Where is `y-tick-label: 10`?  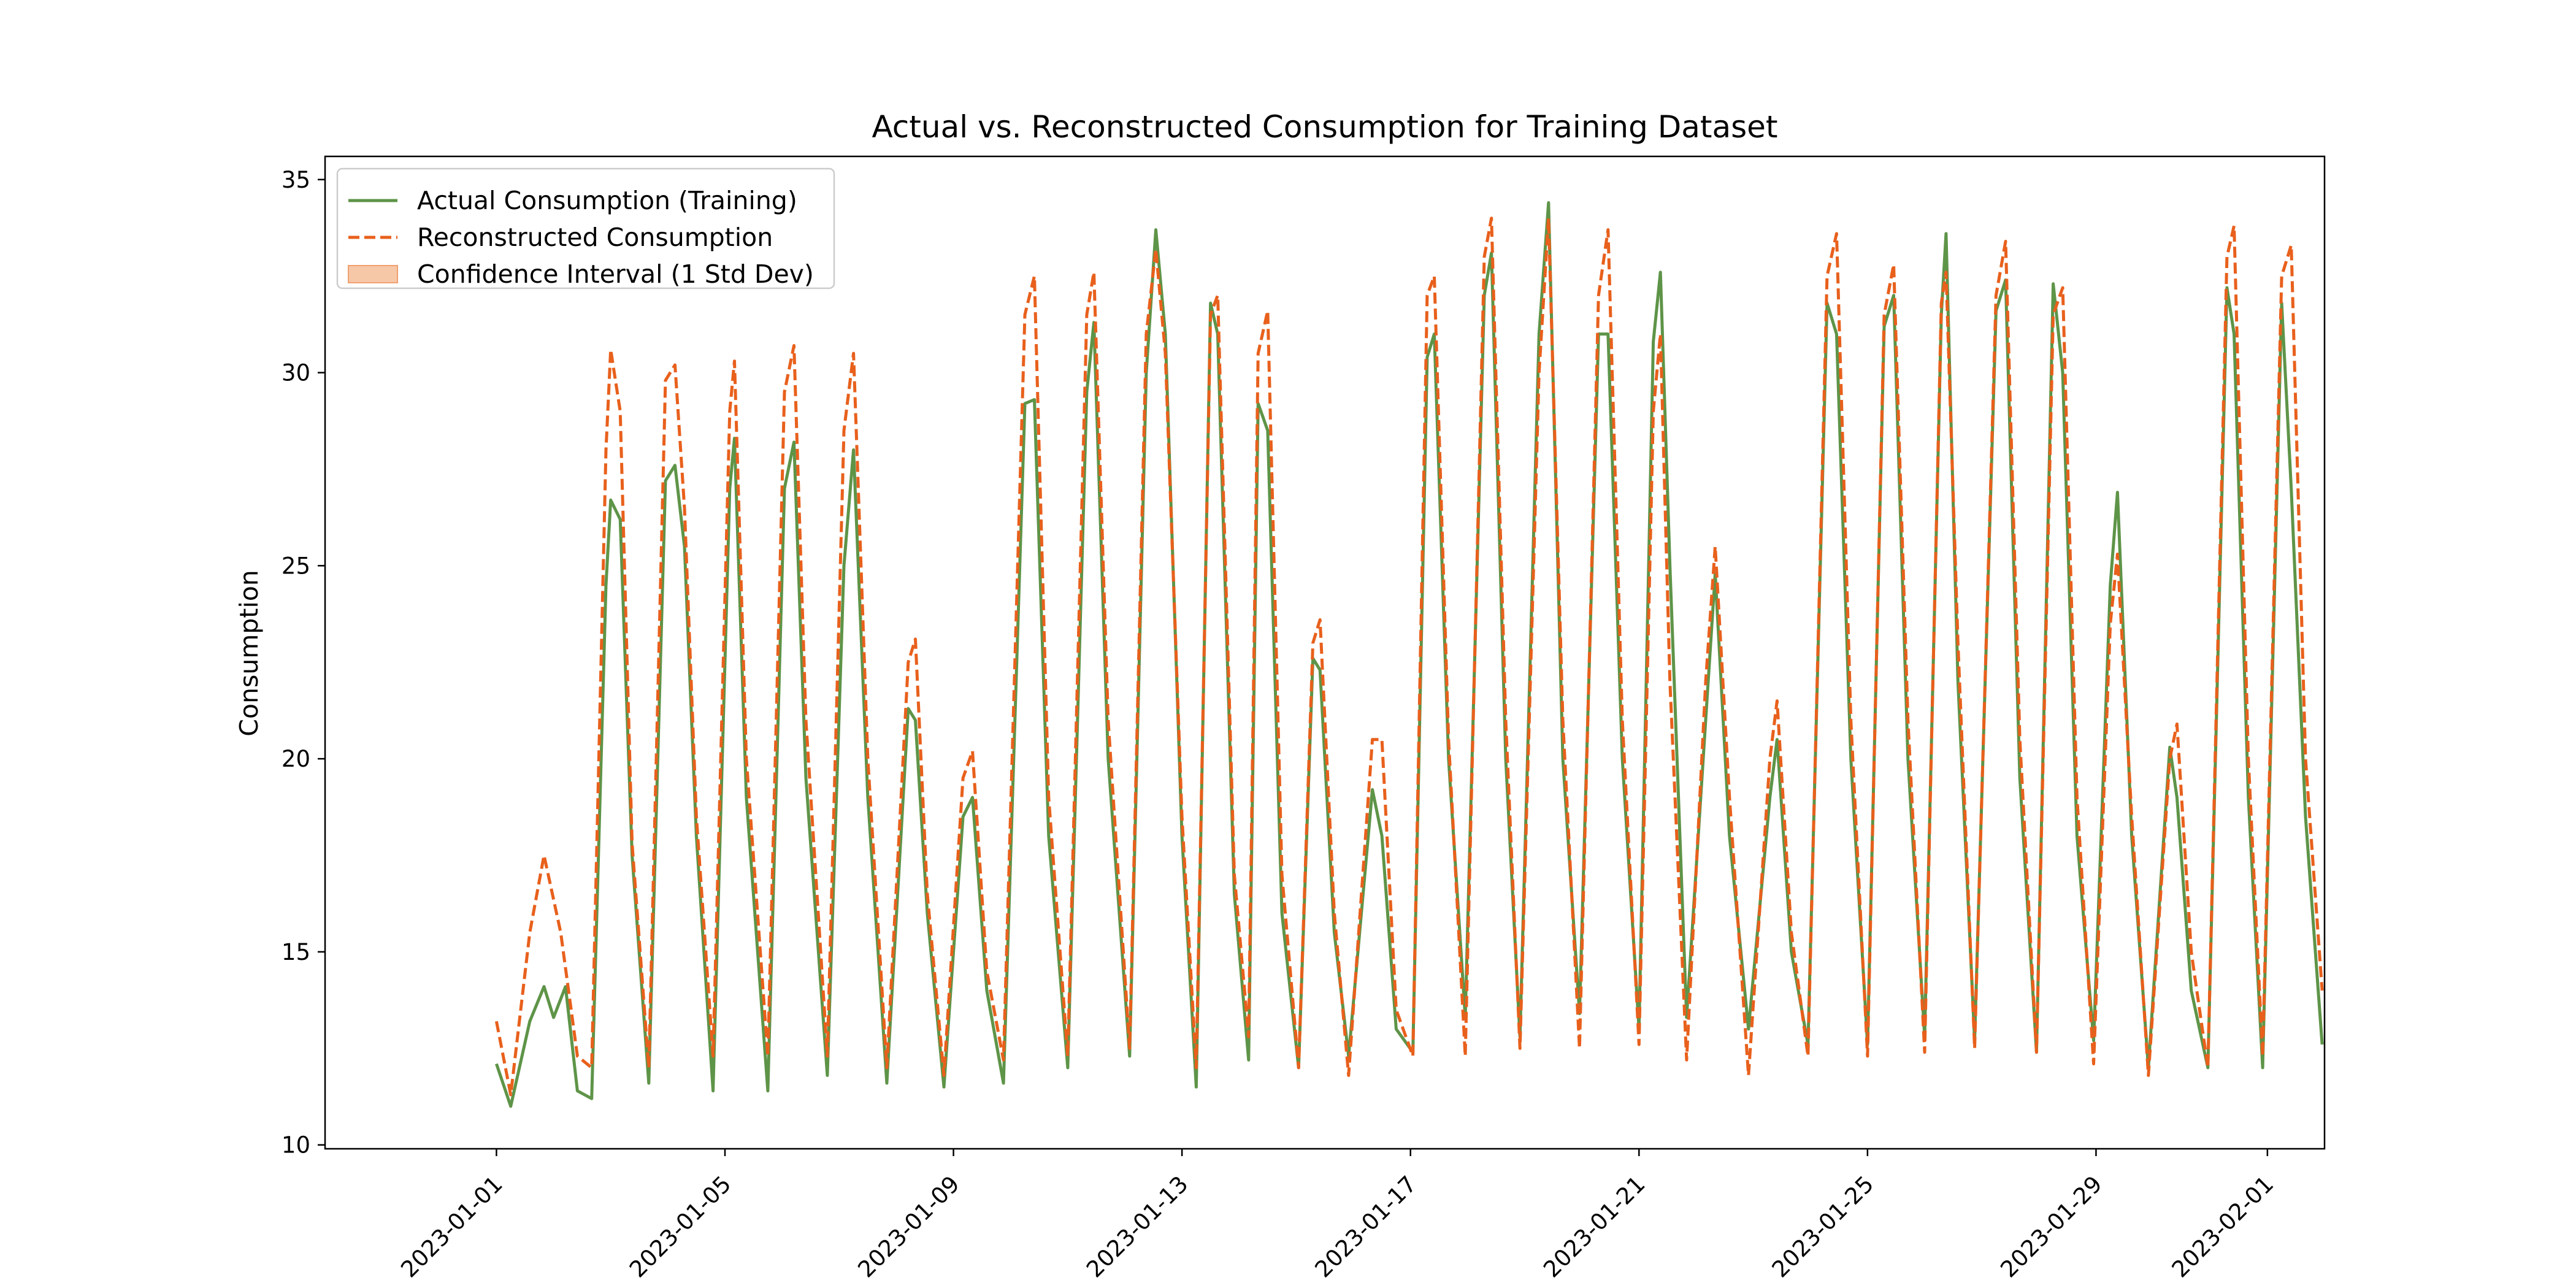 y-tick-label: 10 is located at coordinates (296, 1145).